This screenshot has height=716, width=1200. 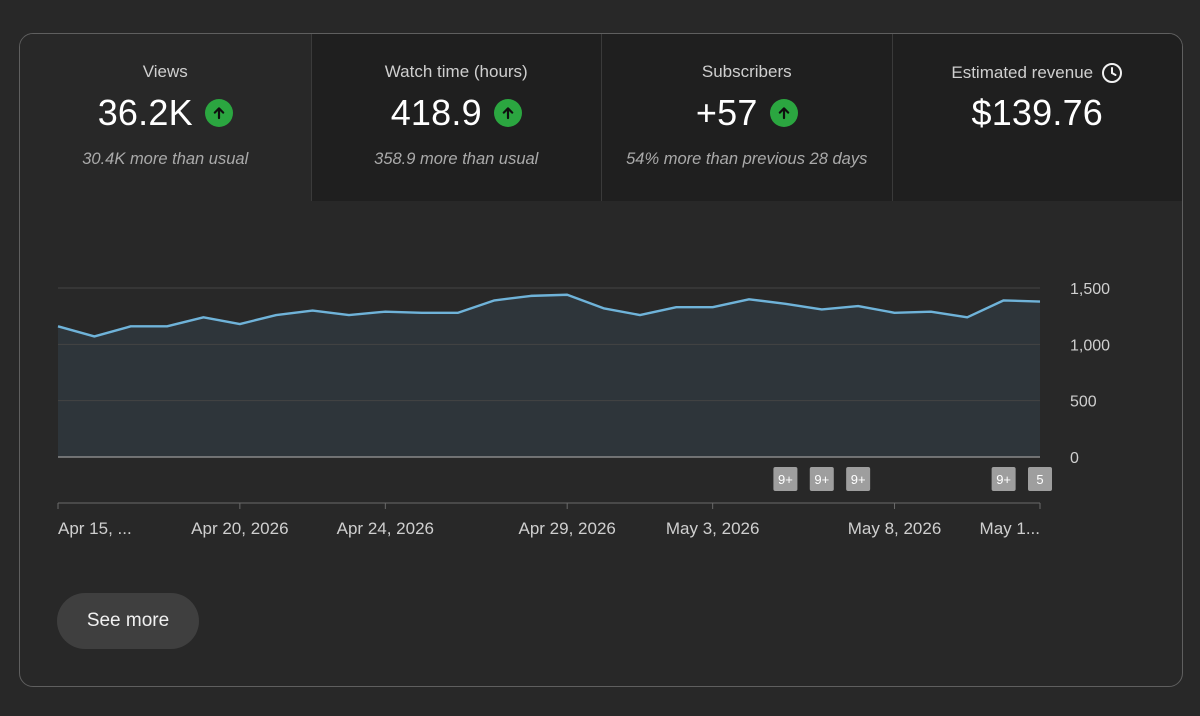 What do you see at coordinates (436, 112) in the screenshot?
I see `metric-watch-time-value: 418.9` at bounding box center [436, 112].